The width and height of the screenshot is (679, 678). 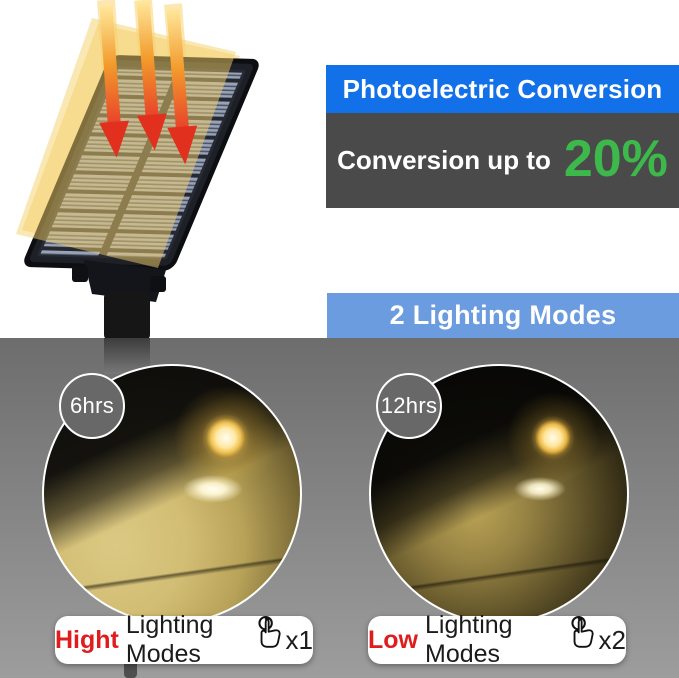 I want to click on conversion-label: Conversion up to, so click(x=444, y=160).